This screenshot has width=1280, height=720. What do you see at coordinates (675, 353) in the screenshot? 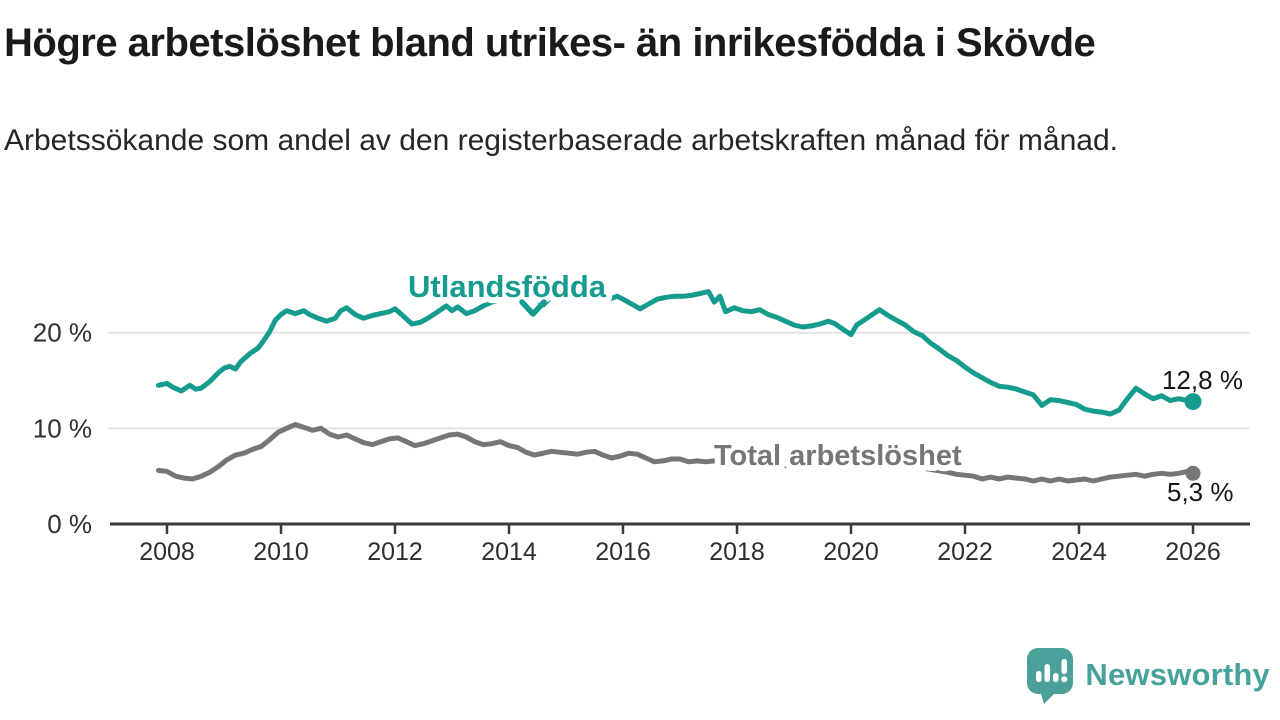
I see `series-line-utlandsfodda` at bounding box center [675, 353].